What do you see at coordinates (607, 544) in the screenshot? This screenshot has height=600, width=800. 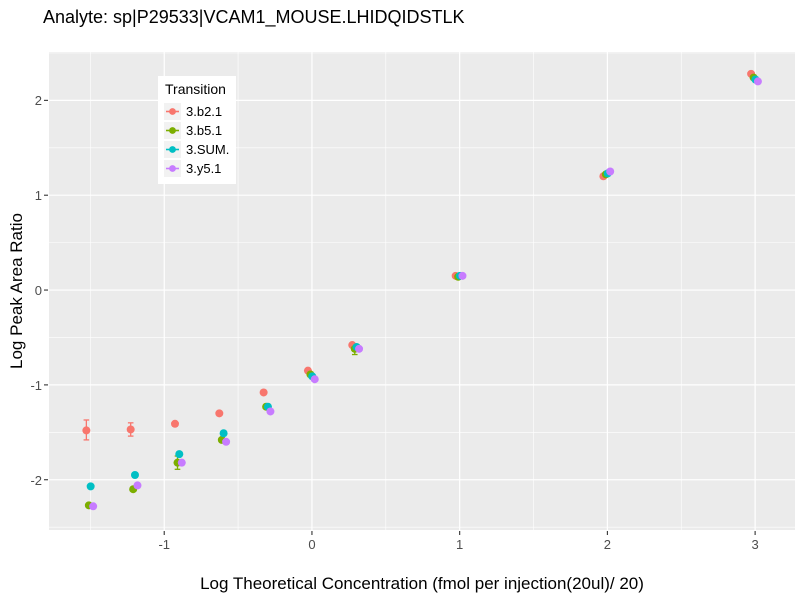 I see `x-tick-label: 2` at bounding box center [607, 544].